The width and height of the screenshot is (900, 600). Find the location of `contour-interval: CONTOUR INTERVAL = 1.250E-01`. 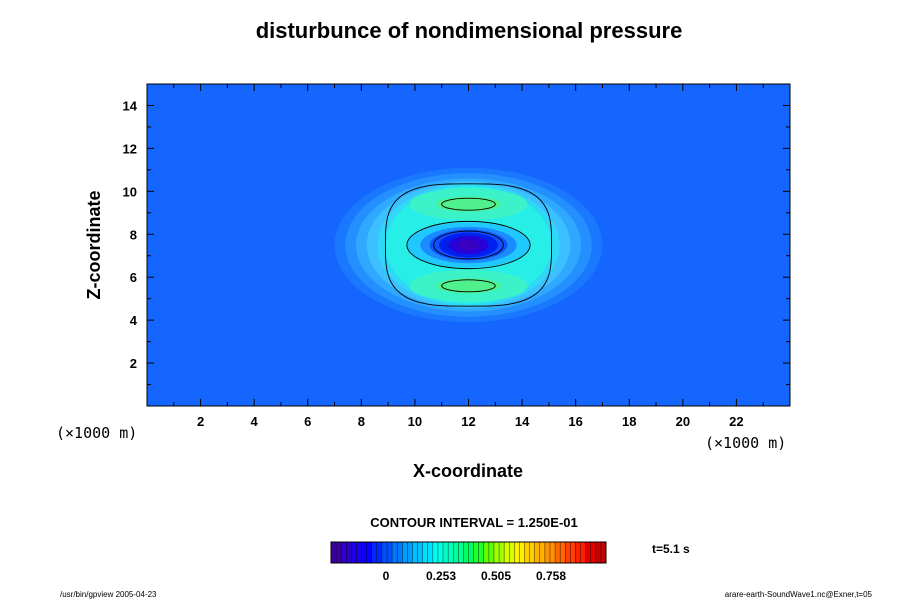

contour-interval: CONTOUR INTERVAL = 1.250E-01 is located at coordinates (473, 522).